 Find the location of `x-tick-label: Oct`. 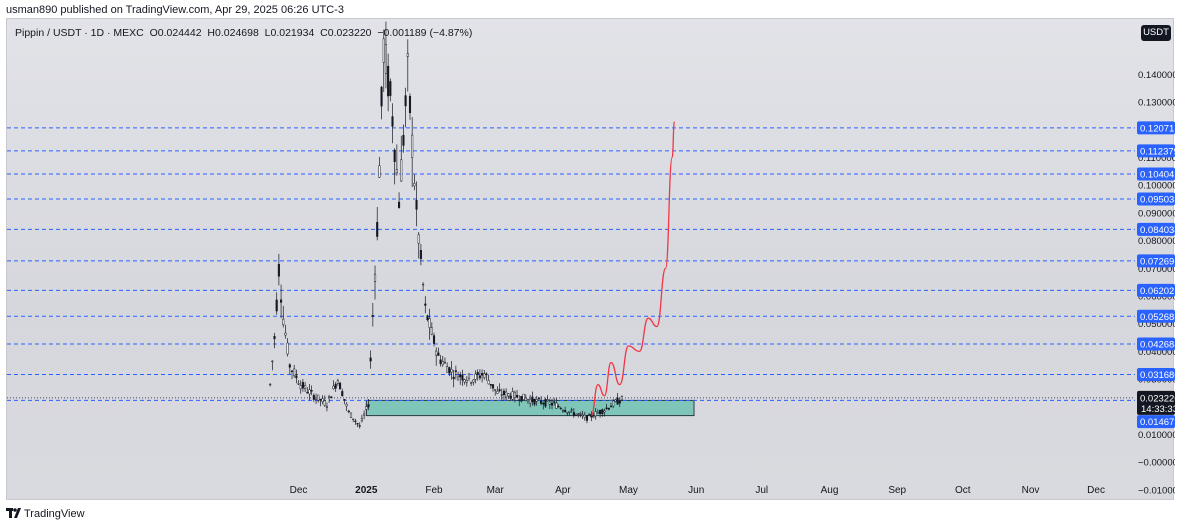

x-tick-label: Oct is located at coordinates (963, 490).